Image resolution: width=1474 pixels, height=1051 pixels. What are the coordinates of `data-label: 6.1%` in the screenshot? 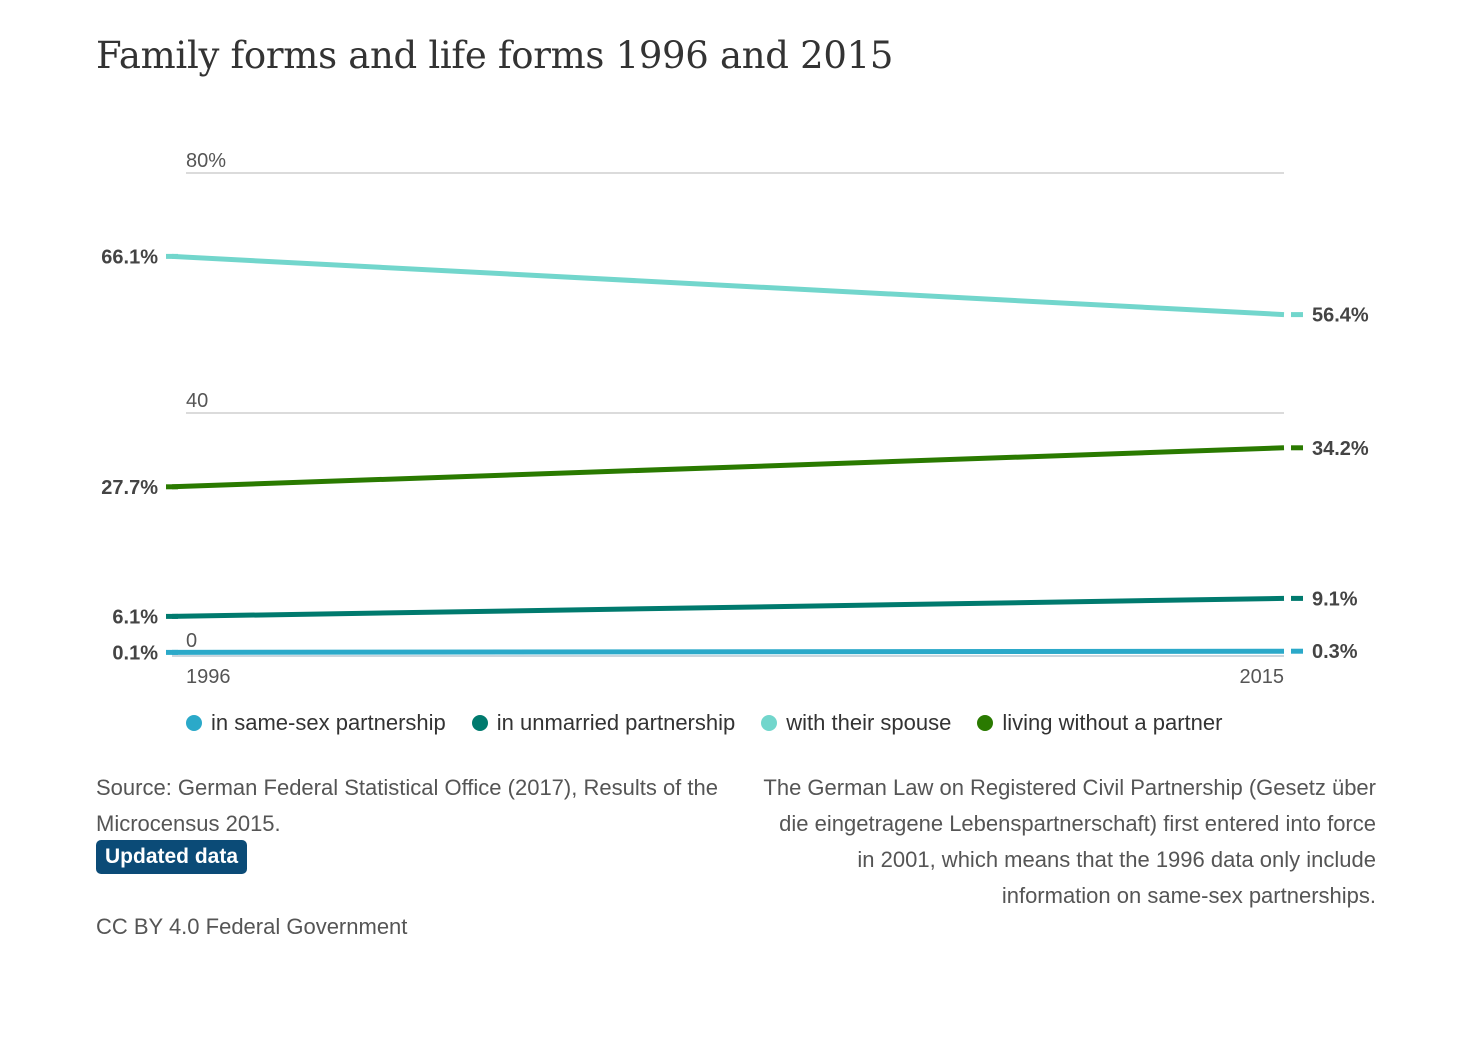 It's located at (135, 617).